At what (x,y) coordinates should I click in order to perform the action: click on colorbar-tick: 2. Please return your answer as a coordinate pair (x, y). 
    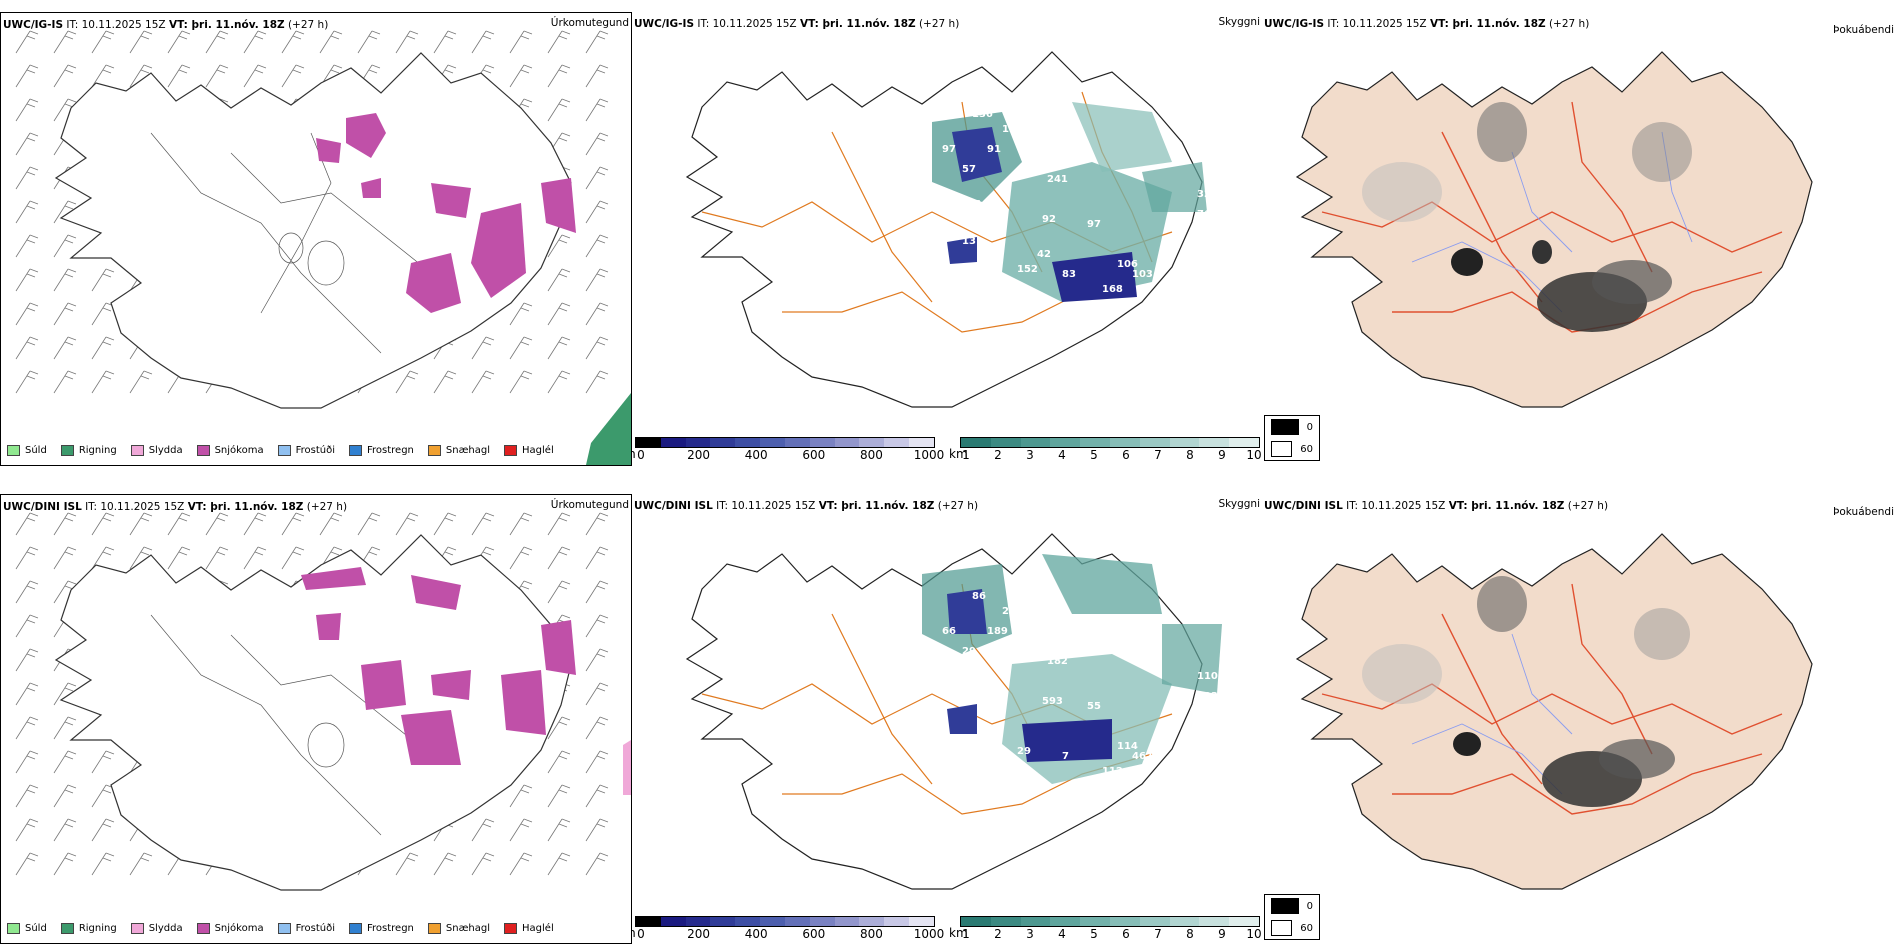
    Looking at the image, I should click on (998, 455).